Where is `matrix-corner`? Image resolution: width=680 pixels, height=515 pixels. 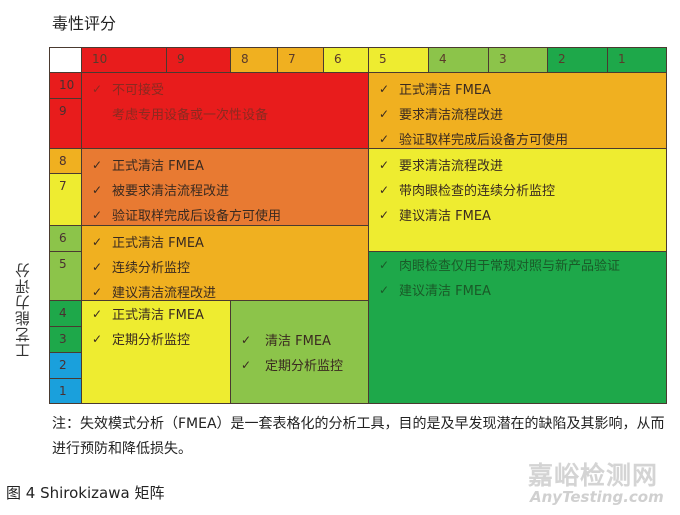 matrix-corner is located at coordinates (65, 60).